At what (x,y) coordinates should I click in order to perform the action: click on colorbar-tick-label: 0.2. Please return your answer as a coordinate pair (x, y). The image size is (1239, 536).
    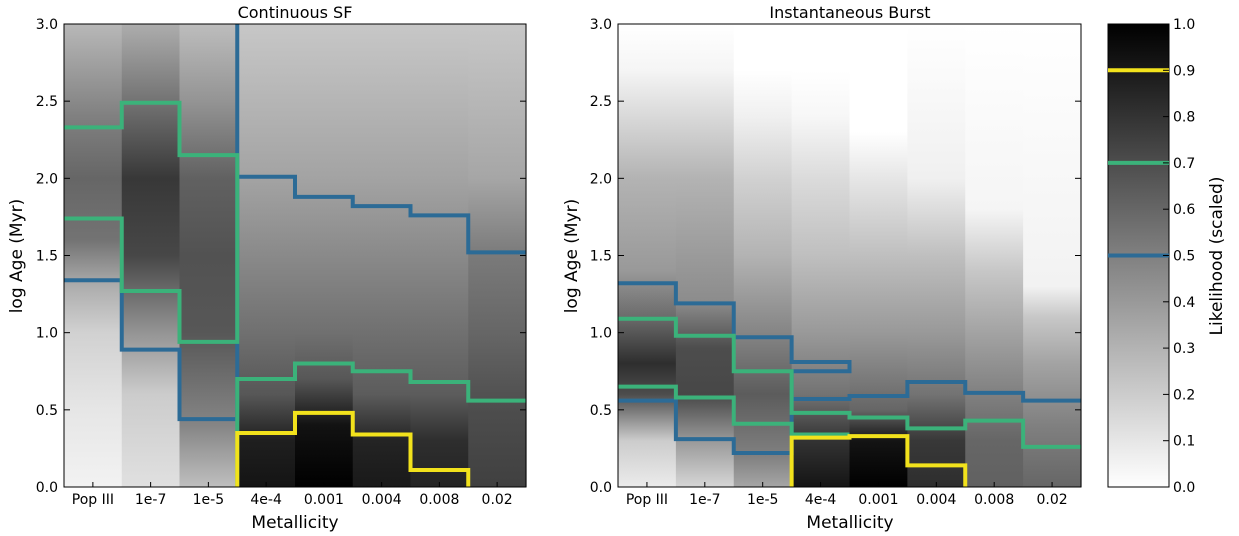
    Looking at the image, I should click on (1184, 395).